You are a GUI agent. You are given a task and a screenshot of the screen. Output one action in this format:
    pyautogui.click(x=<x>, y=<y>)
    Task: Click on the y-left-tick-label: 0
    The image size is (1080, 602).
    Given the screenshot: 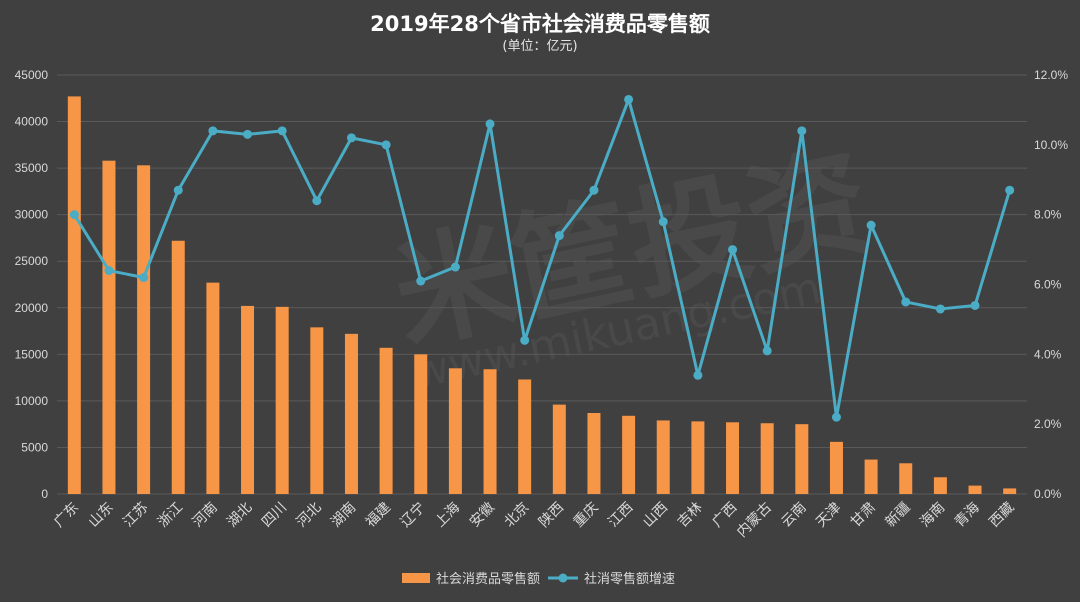 What is the action you would take?
    pyautogui.click(x=44, y=494)
    